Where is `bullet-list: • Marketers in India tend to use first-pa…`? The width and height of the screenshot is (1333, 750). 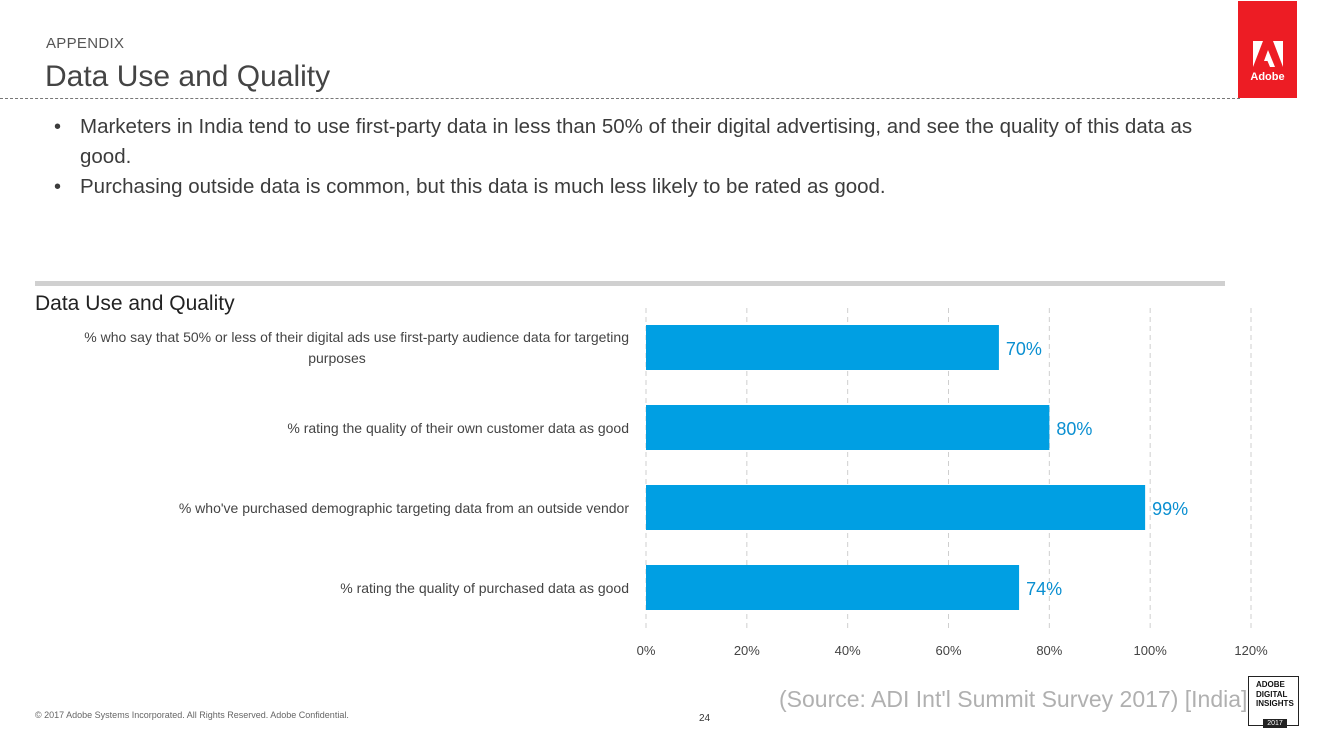
bullet-list: • Marketers in India tend to use first-pa… is located at coordinates (638, 157).